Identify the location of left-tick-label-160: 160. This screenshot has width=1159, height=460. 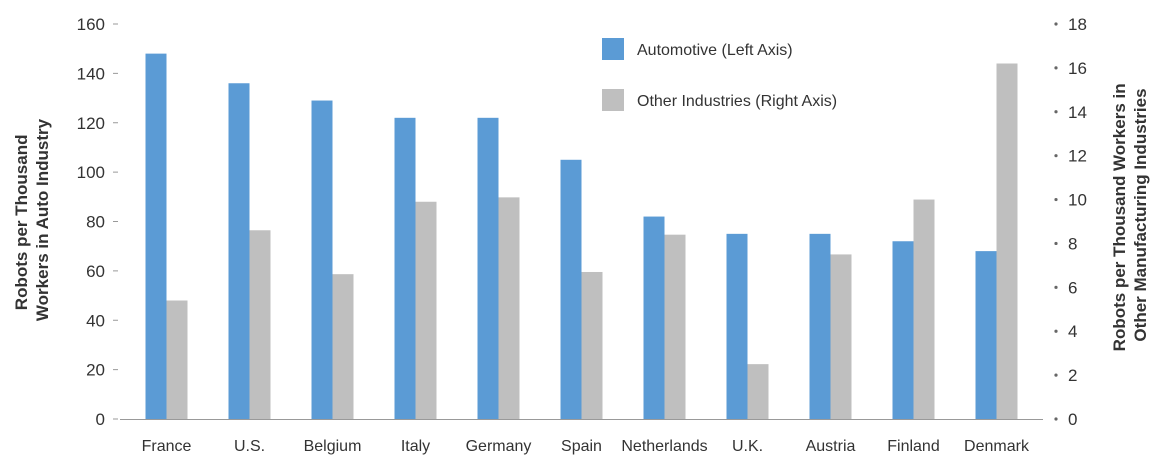
(91, 24).